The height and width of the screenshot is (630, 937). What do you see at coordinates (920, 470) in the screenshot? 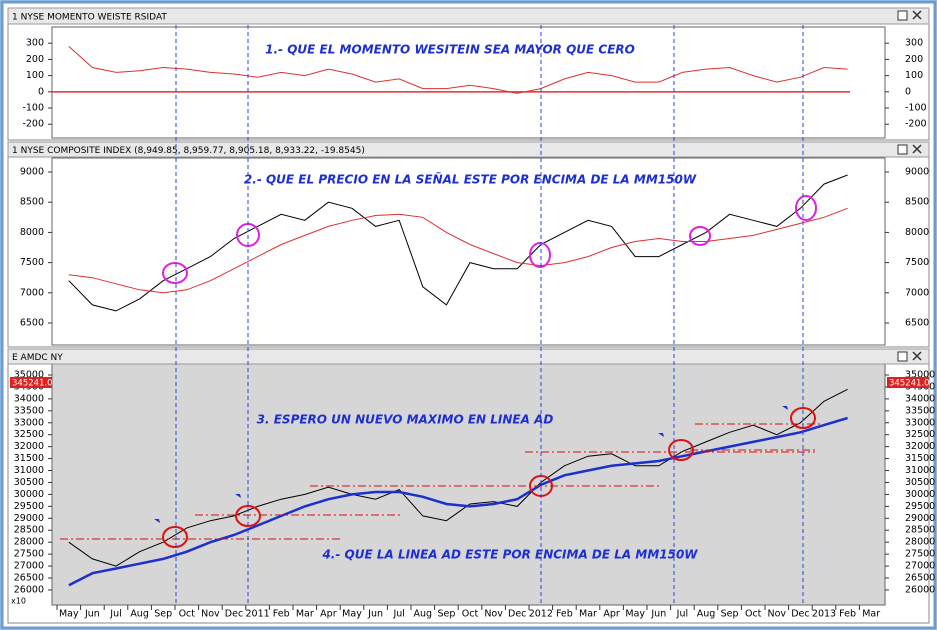
I see `y-tick-label-right: 31000` at bounding box center [920, 470].